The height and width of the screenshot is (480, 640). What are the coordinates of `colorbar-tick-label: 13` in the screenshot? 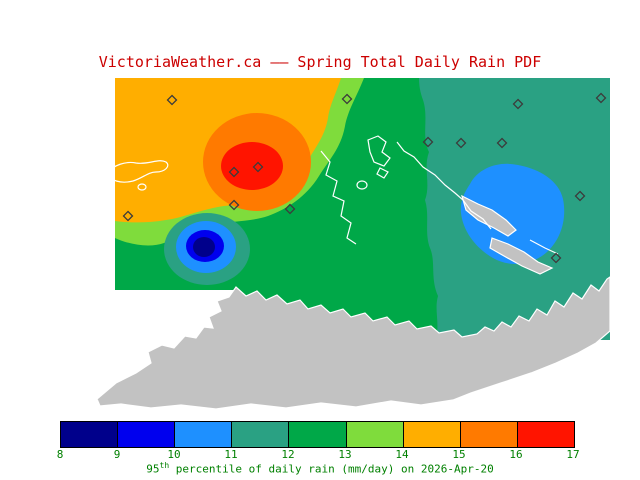 It's located at (345, 454).